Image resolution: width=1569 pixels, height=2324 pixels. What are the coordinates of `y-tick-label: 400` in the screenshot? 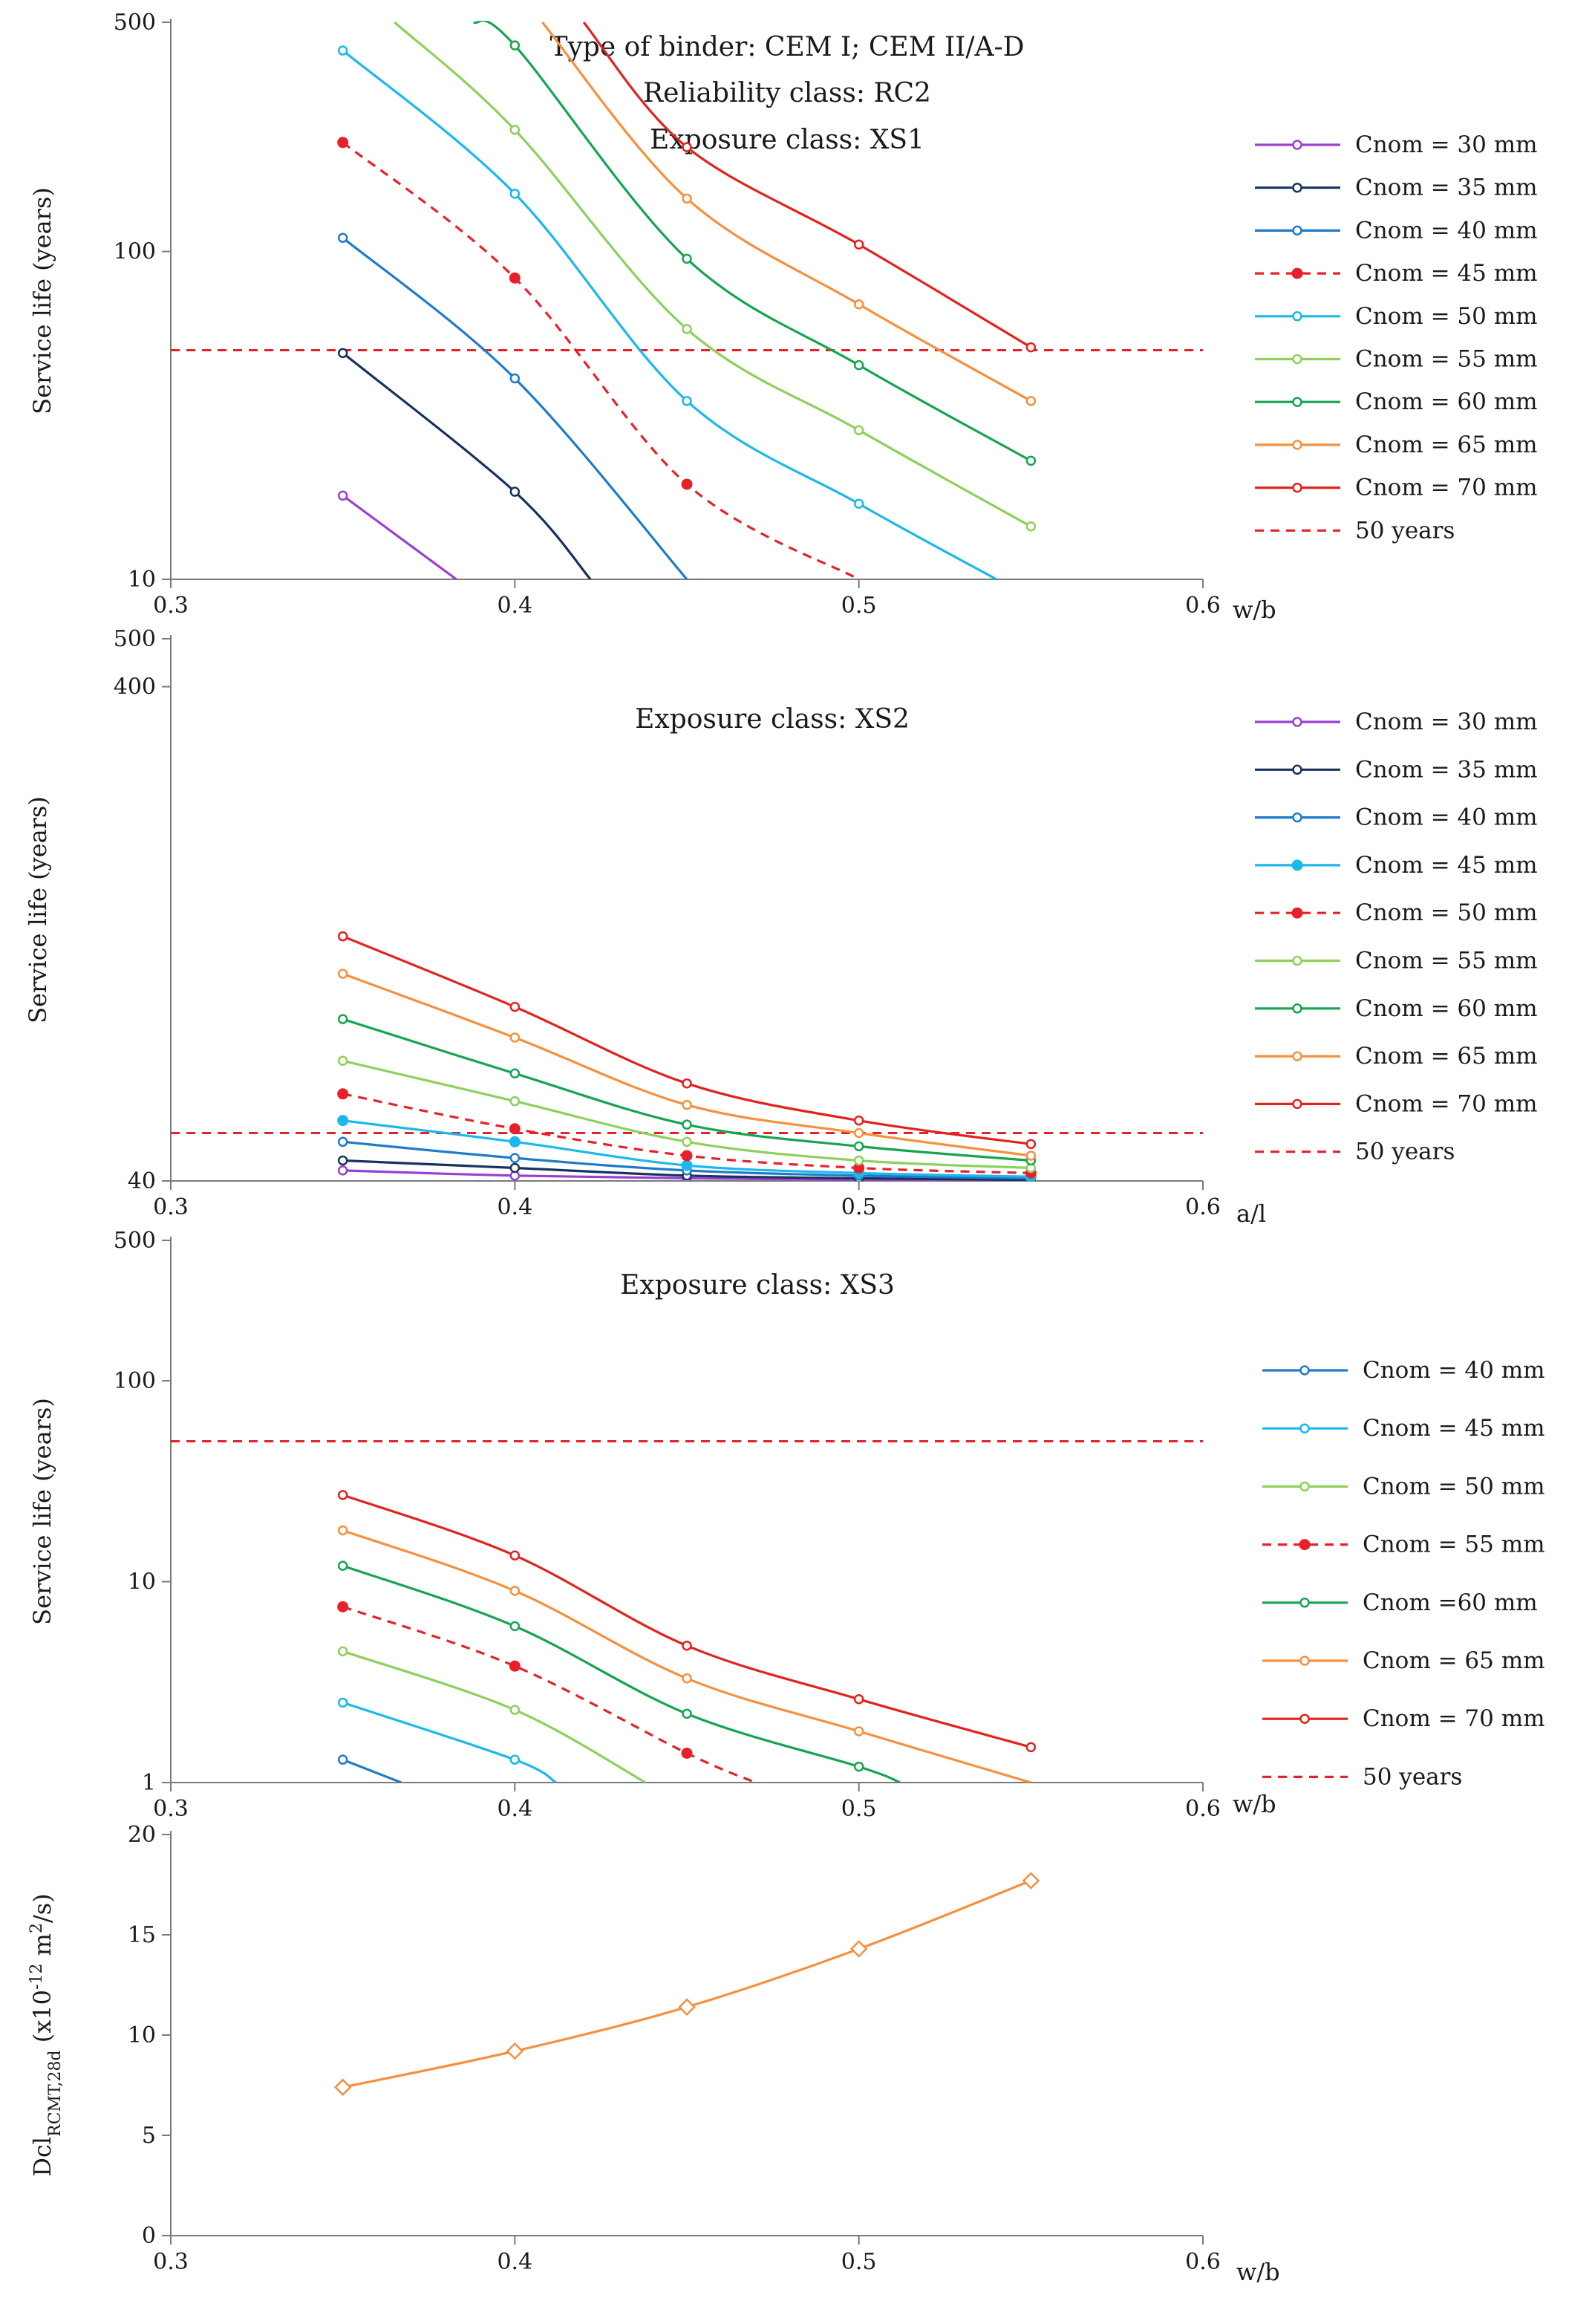 It's located at (135, 687).